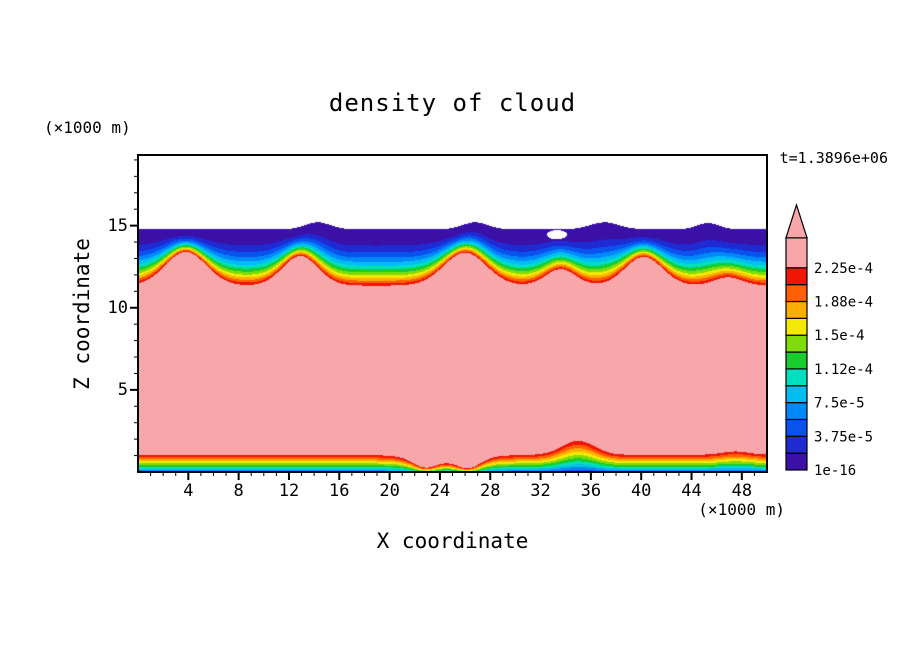  I want to click on x-tick-label: 40, so click(641, 491).